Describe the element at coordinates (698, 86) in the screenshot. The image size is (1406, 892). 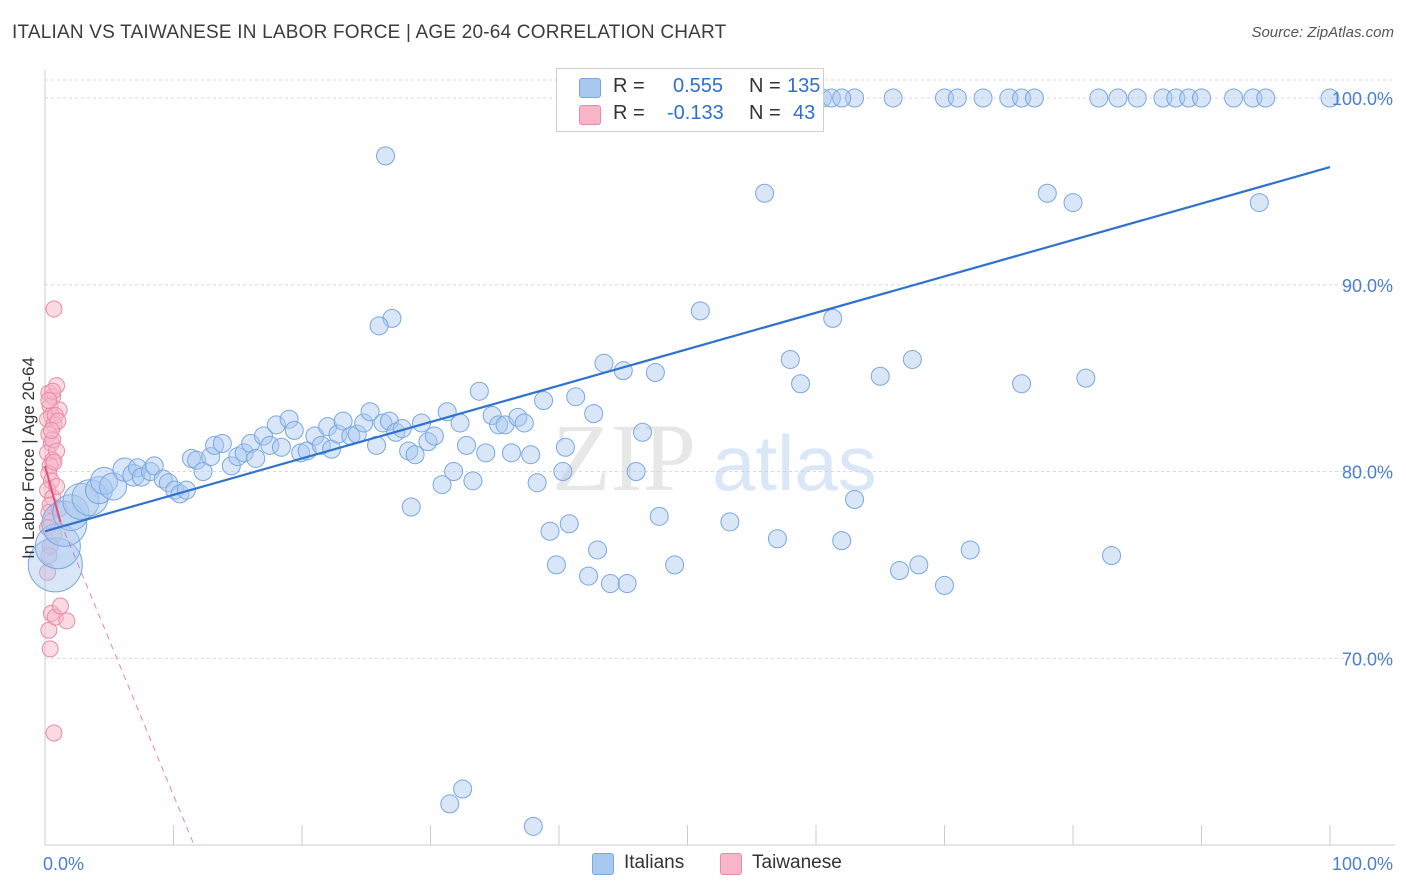
I see `legend-r-value: 0.555` at that location.